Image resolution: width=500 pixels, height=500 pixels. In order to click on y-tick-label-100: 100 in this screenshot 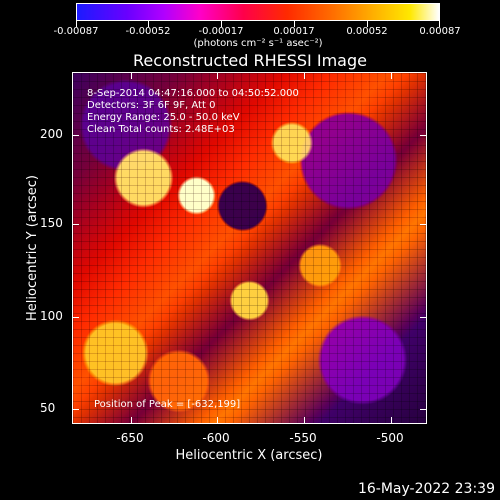, I will do `click(51, 316)`.